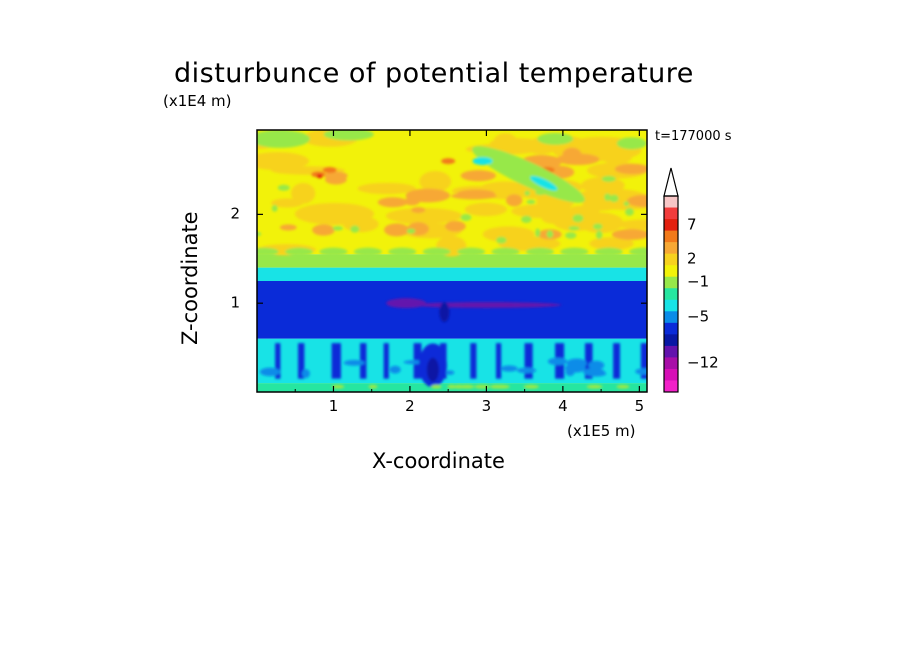 The width and height of the screenshot is (904, 654). I want to click on y-tick-label: 2, so click(235, 213).